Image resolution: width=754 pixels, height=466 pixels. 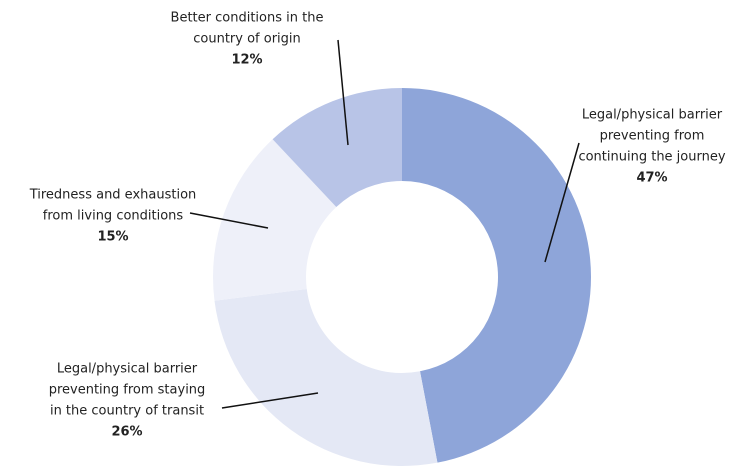 What do you see at coordinates (247, 18) in the screenshot?
I see `slice-label: Better conditions in the` at bounding box center [247, 18].